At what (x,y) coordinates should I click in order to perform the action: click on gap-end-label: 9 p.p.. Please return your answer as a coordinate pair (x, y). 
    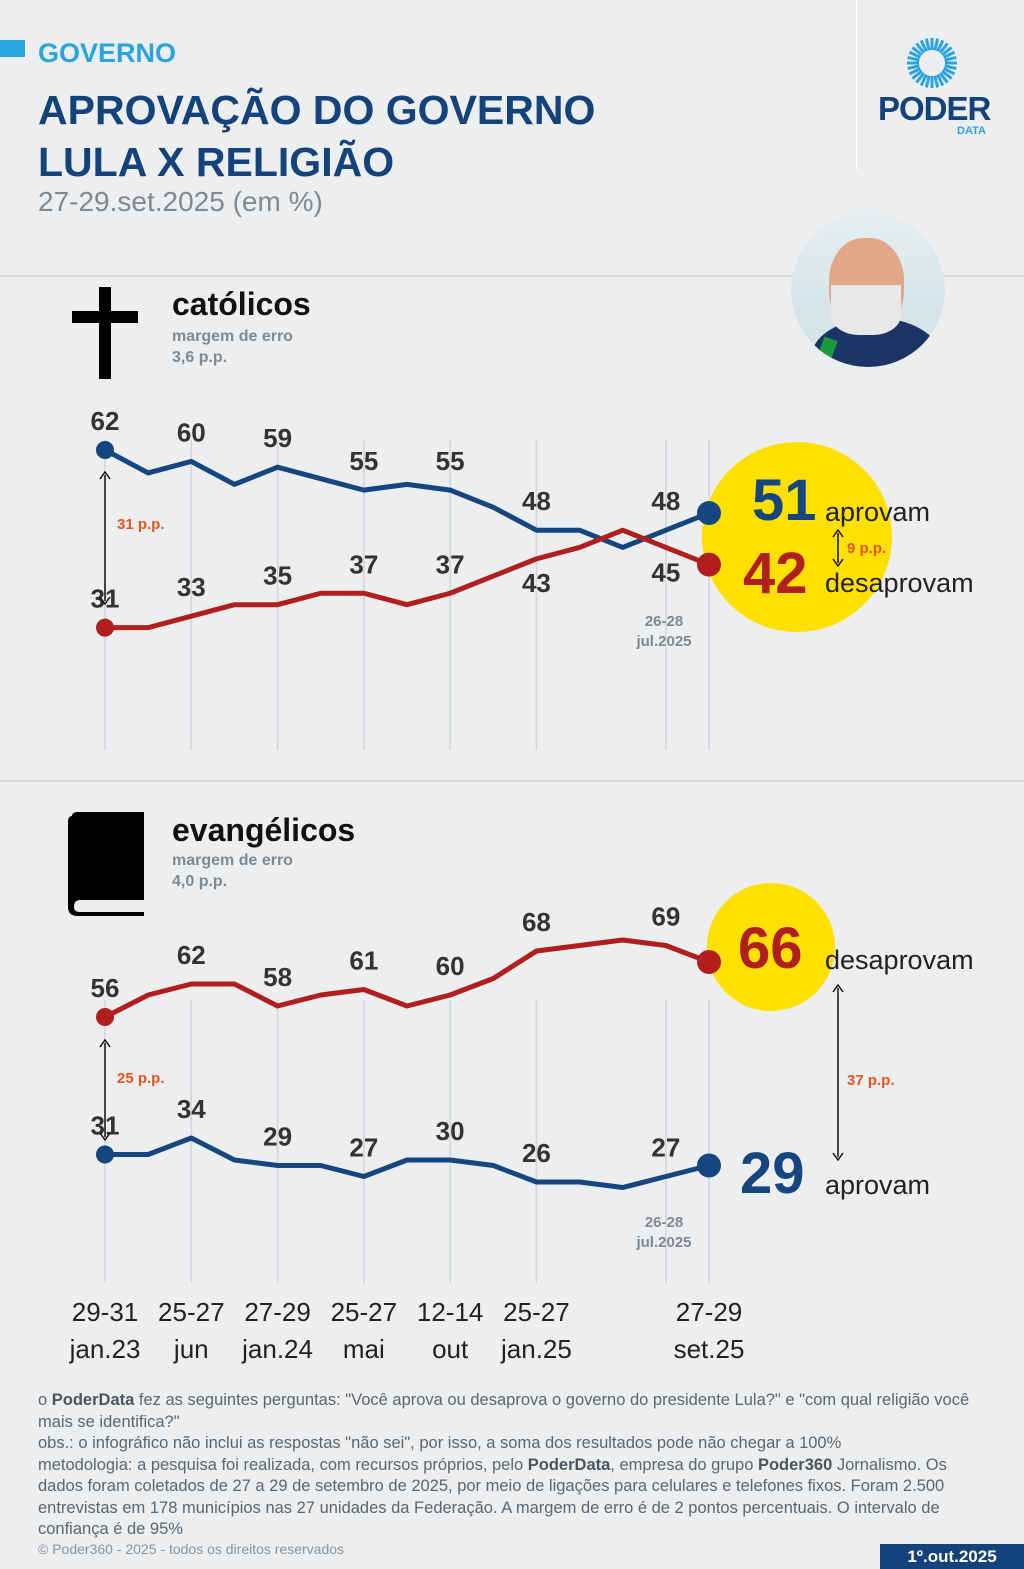
    Looking at the image, I should click on (867, 548).